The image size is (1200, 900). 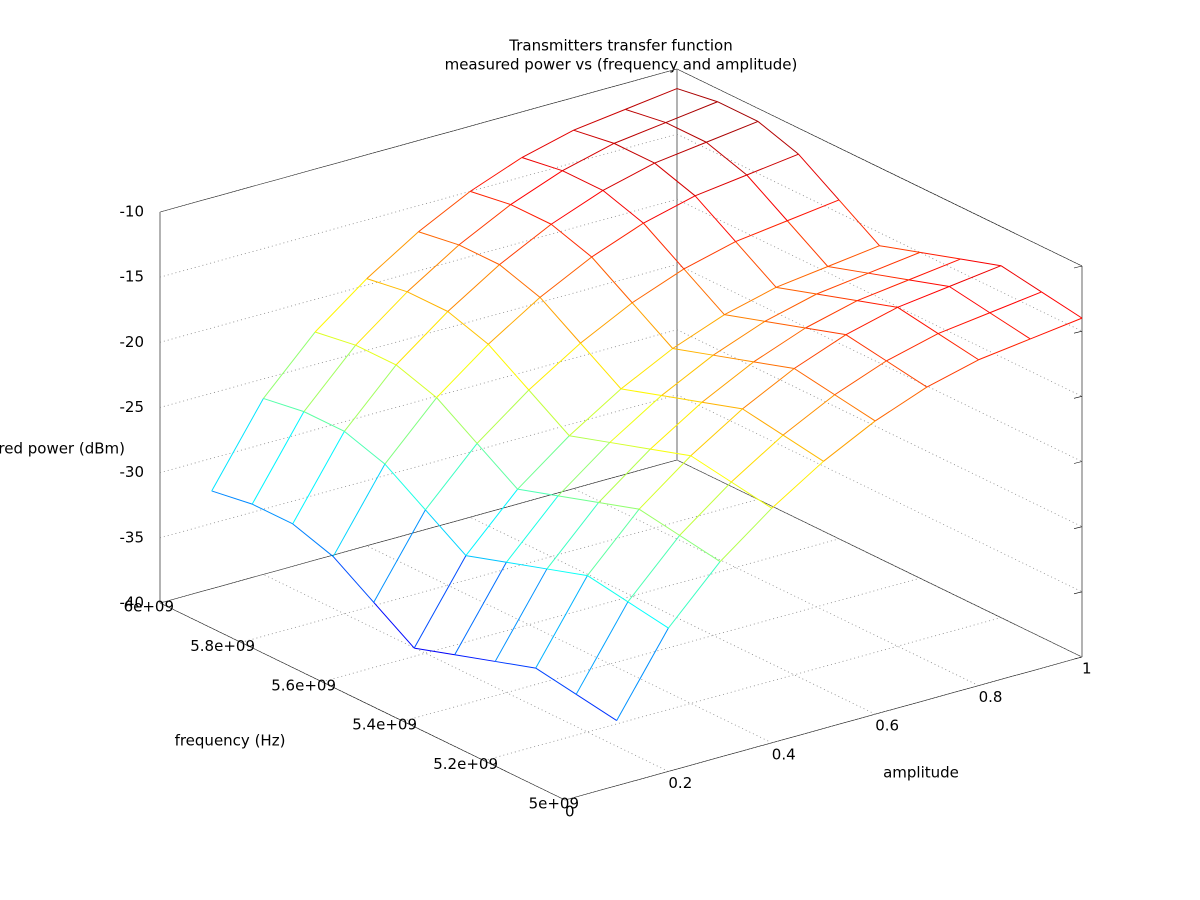 I want to click on x-tick-label: 0.2, so click(x=680, y=783).